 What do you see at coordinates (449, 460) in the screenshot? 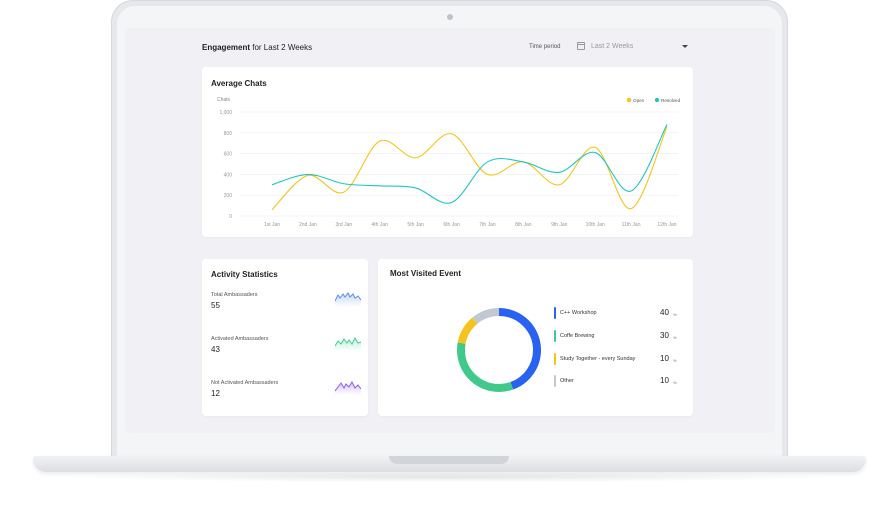
I see `laptop-notch` at bounding box center [449, 460].